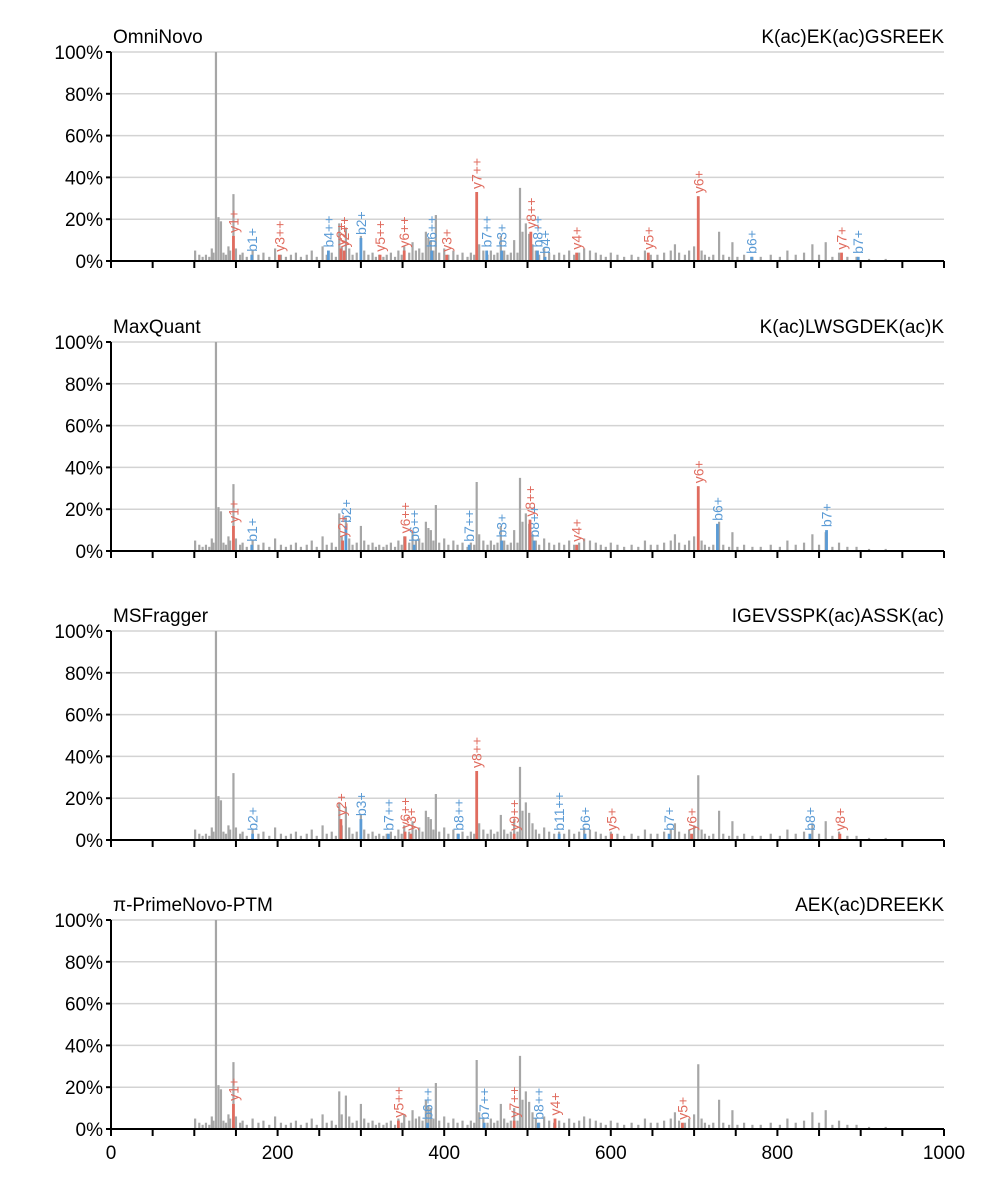 The height and width of the screenshot is (1201, 998). Describe the element at coordinates (852, 37) in the screenshot. I see `peptide-sequence: K(ac)EK(ac)GSREEK` at that location.